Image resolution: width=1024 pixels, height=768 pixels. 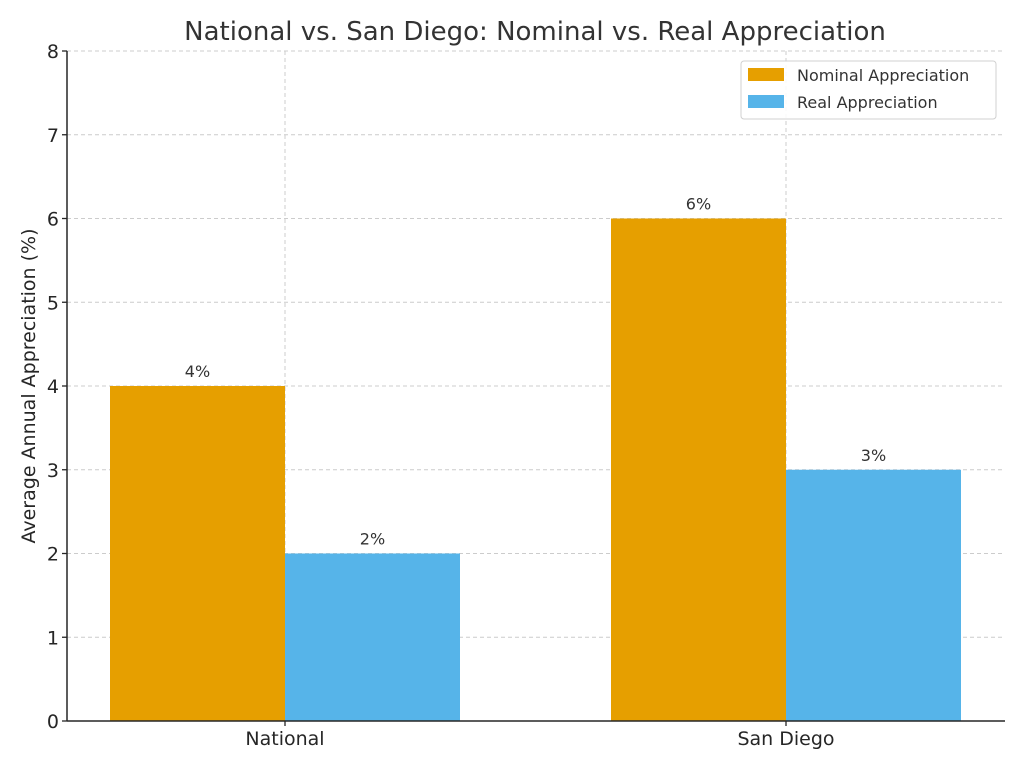 I want to click on legend-label-real: Real Appreciation, so click(x=867, y=102).